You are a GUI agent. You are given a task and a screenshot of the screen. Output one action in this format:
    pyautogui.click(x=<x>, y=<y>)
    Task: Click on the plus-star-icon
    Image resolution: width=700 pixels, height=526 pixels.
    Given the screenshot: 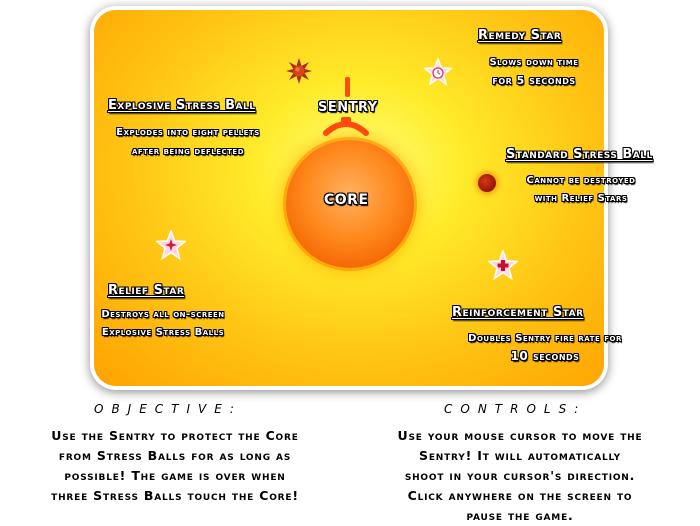 What is the action you would take?
    pyautogui.click(x=503, y=265)
    